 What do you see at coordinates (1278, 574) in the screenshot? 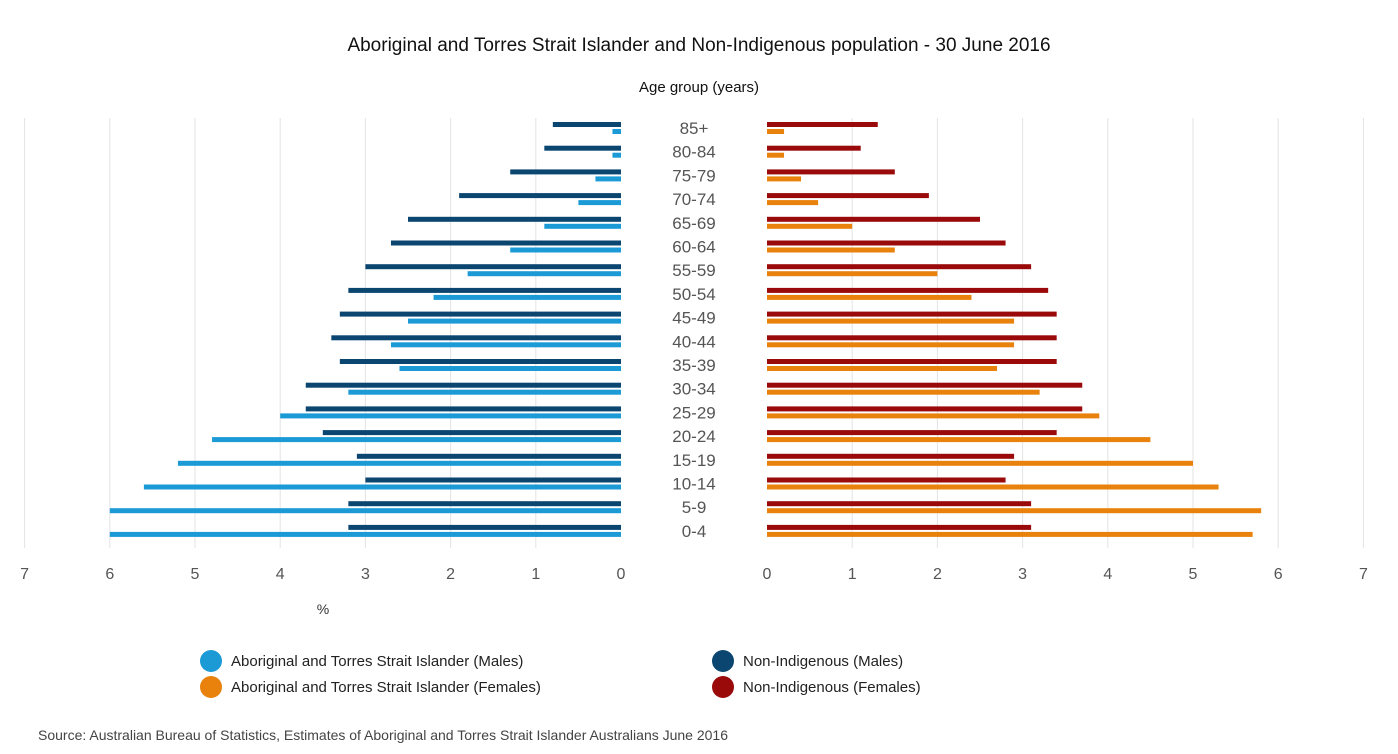
I see `tick-label: 6` at bounding box center [1278, 574].